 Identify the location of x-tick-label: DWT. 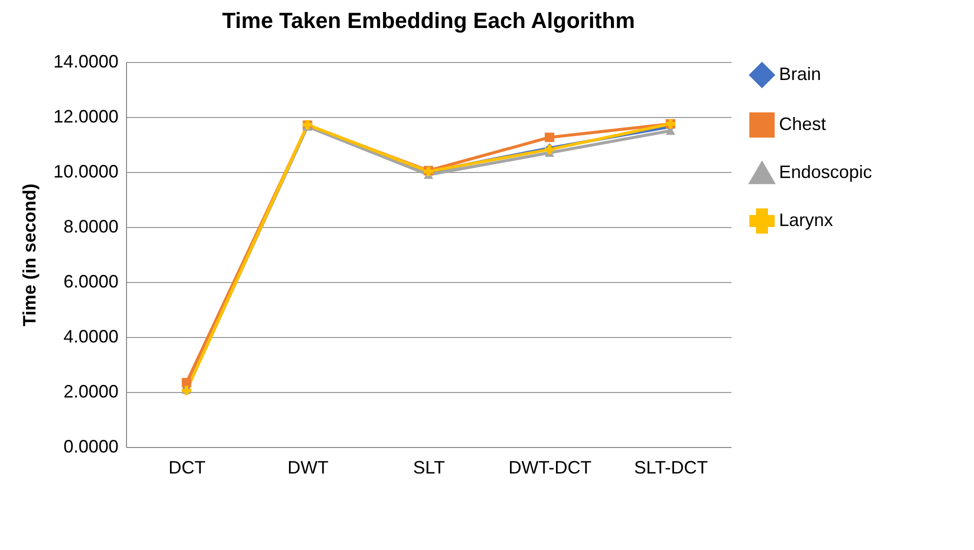
(308, 468).